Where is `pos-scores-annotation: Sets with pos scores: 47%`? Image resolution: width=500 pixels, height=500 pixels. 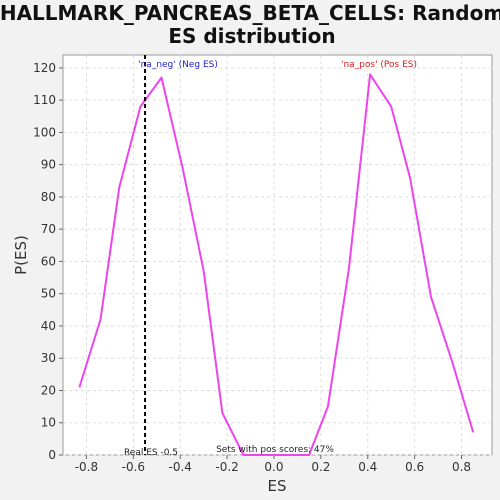 pos-scores-annotation: Sets with pos scores: 47% is located at coordinates (275, 450).